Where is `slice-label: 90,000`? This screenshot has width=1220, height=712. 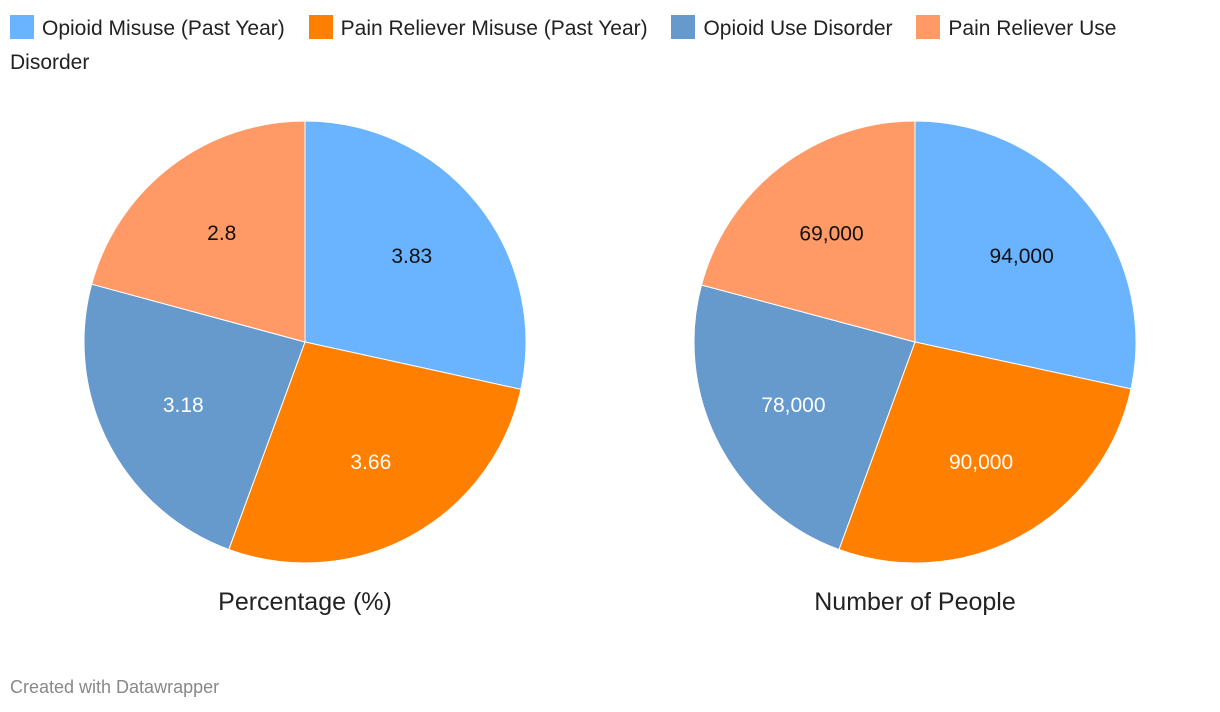
slice-label: 90,000 is located at coordinates (981, 462).